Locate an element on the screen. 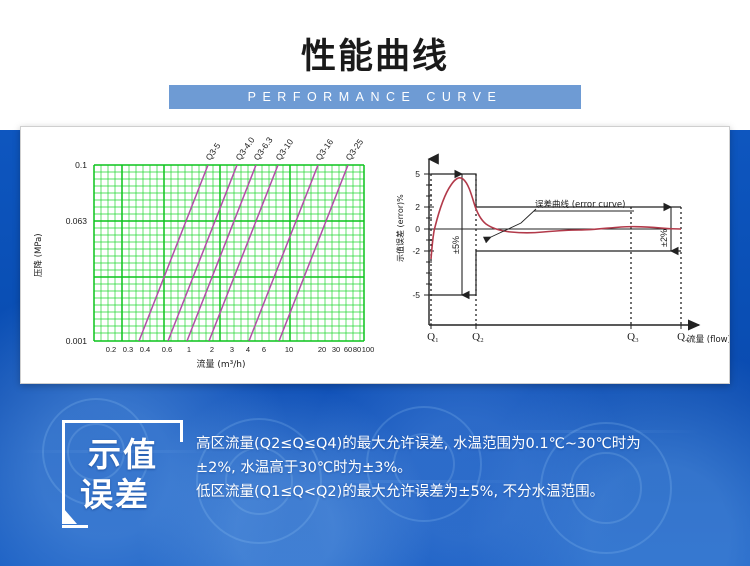 This screenshot has height=566, width=750. error-curve-path is located at coordinates (556, 218).